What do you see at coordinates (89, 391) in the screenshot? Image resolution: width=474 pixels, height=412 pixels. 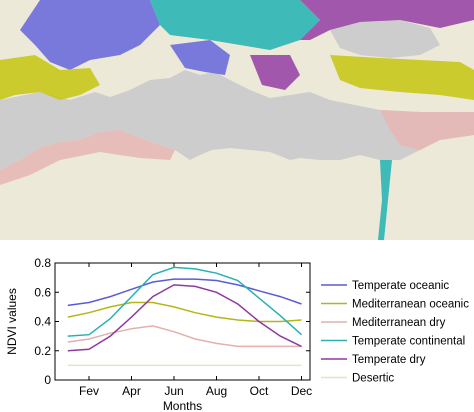 I see `x-tick-label: Fev` at bounding box center [89, 391].